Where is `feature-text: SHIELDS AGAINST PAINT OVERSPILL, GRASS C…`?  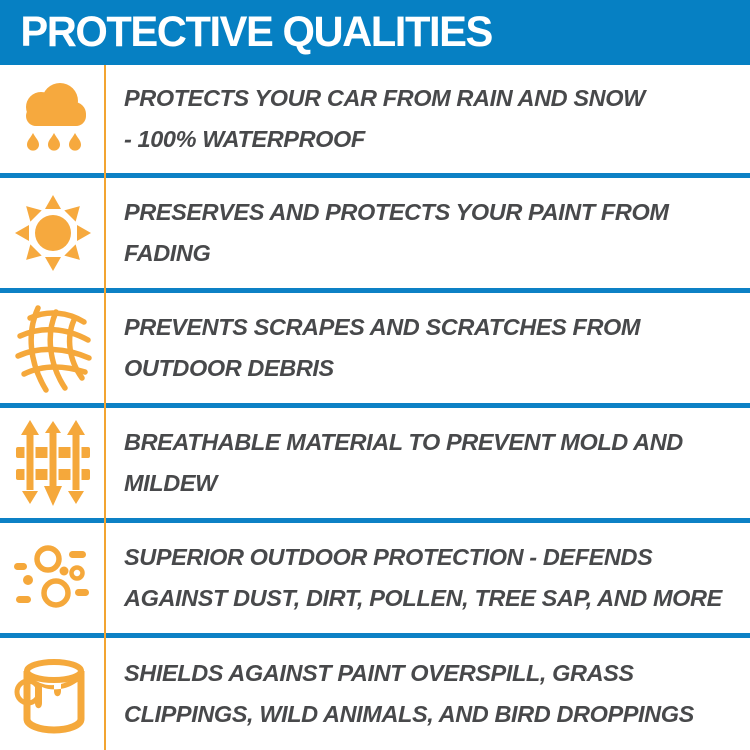 feature-text: SHIELDS AGAINST PAINT OVERSPILL, GRASS C… is located at coordinates (402, 694).